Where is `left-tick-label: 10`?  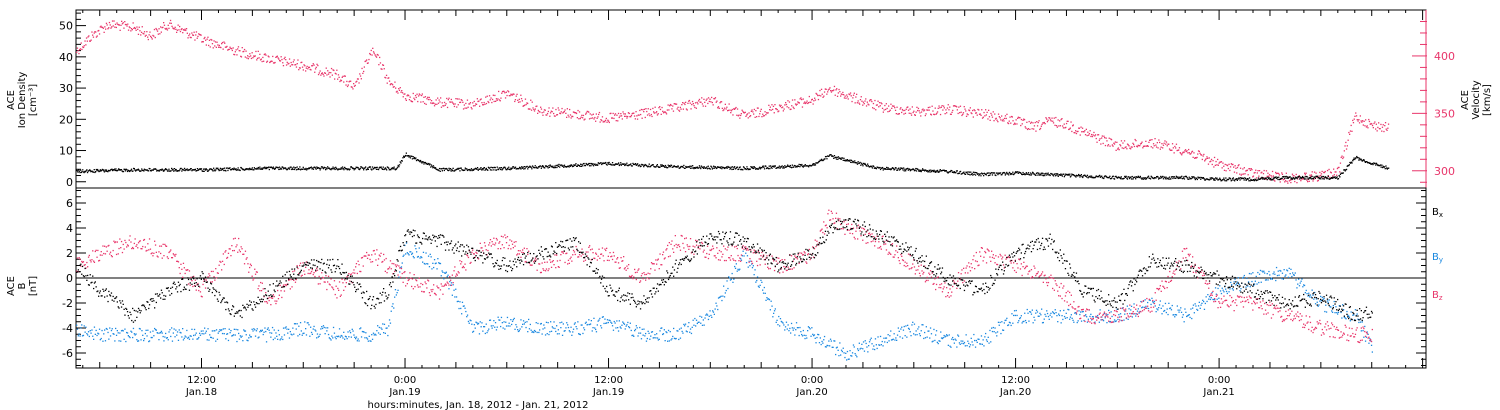 left-tick-label: 10 is located at coordinates (66, 151).